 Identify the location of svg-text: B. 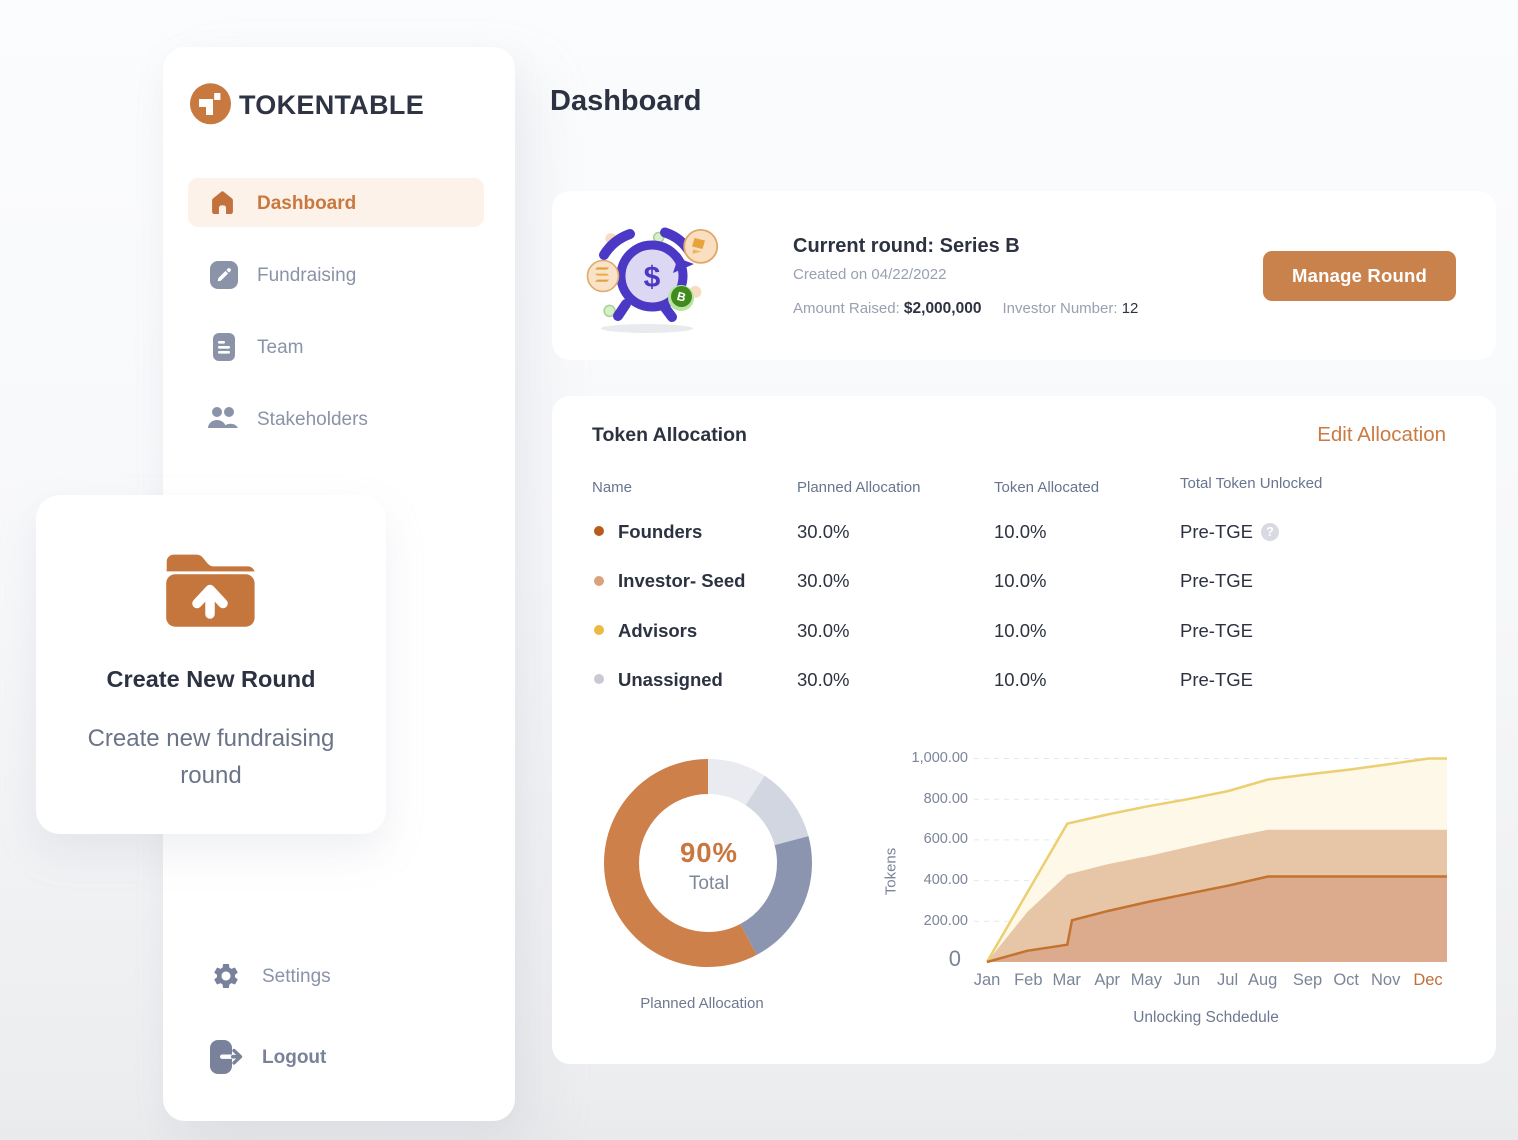
(682, 297).